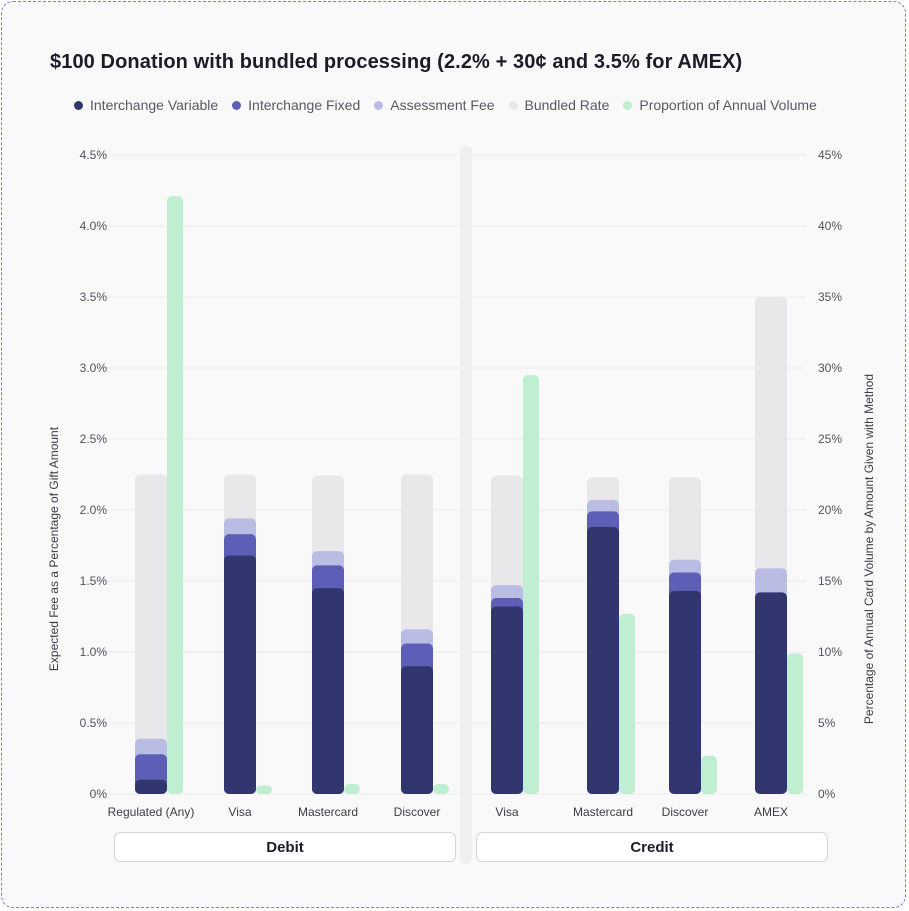  Describe the element at coordinates (830, 439) in the screenshot. I see `y2-tick-label: 25%` at that location.